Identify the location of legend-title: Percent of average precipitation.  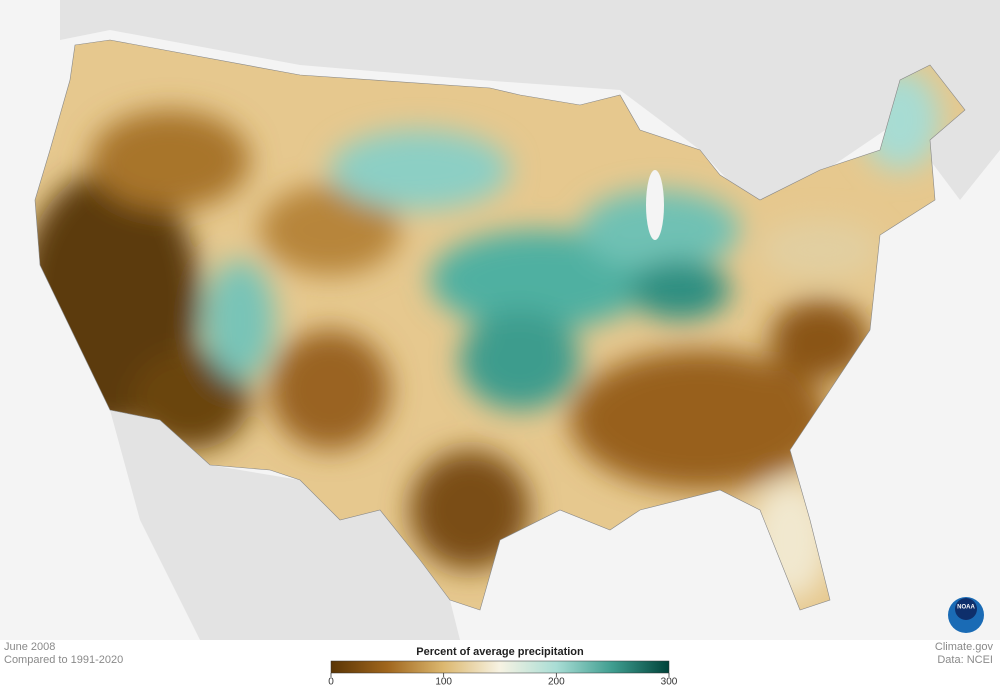
(500, 652).